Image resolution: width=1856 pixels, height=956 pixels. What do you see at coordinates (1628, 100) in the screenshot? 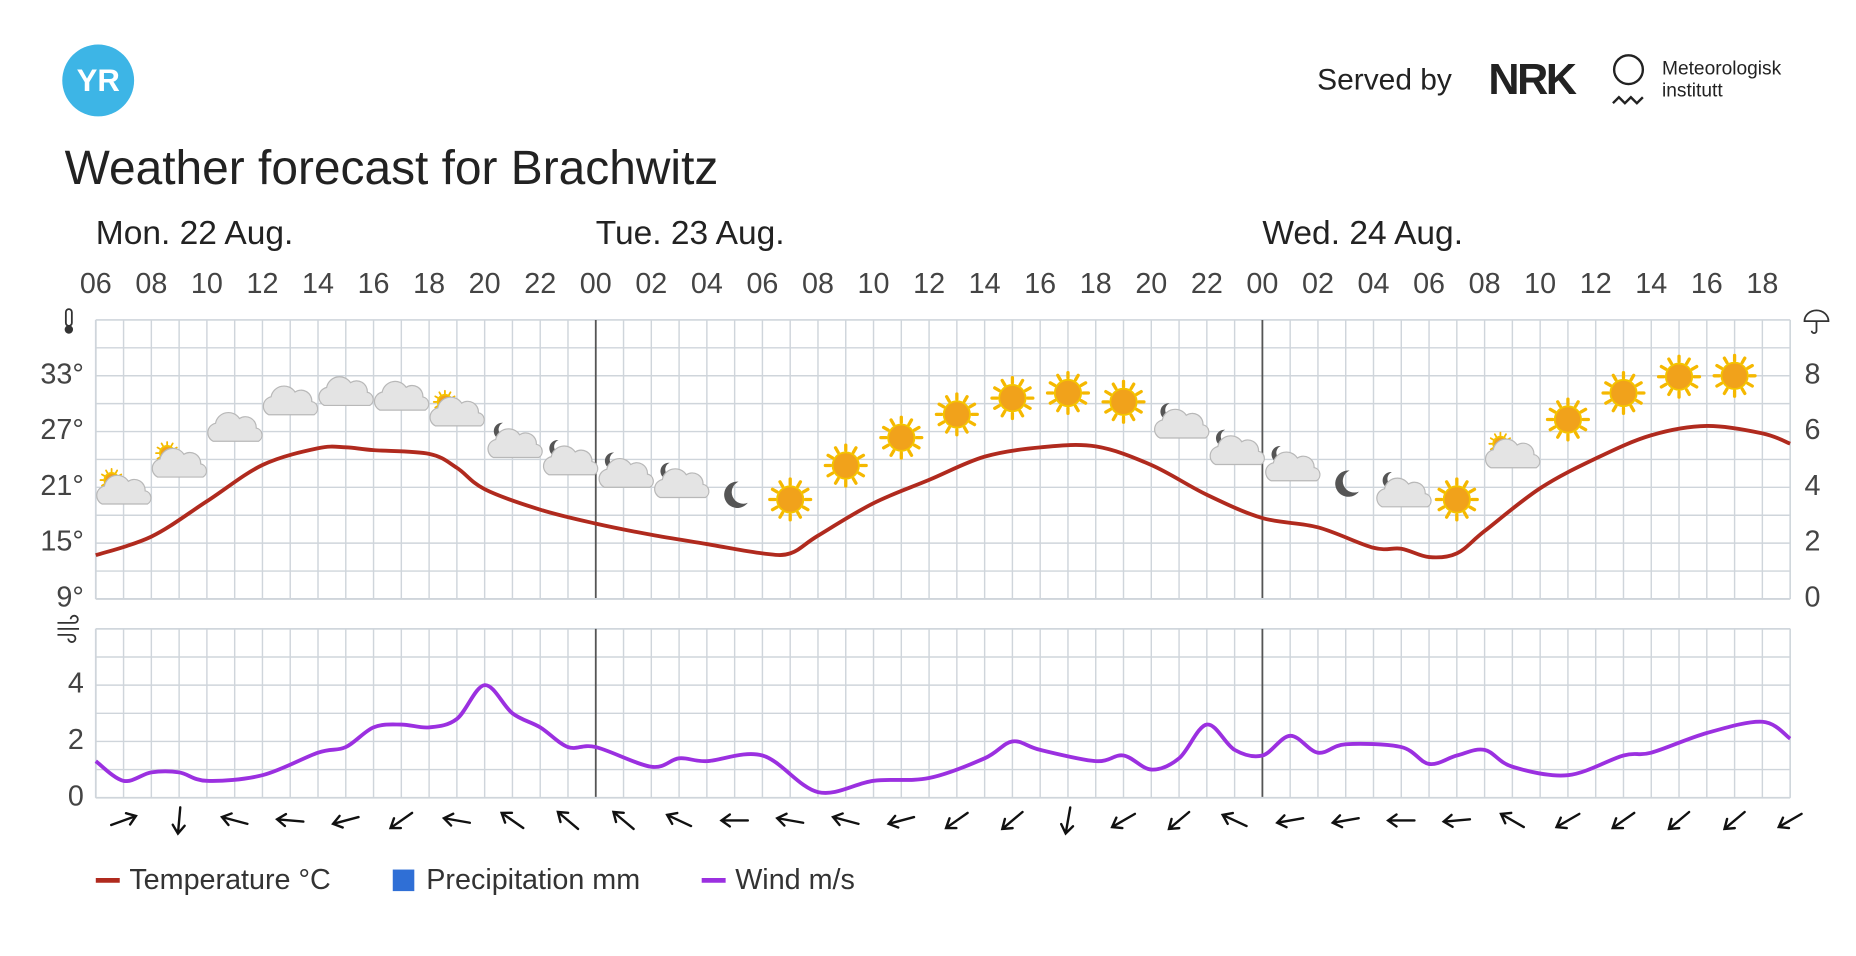
I see `met-wave` at bounding box center [1628, 100].